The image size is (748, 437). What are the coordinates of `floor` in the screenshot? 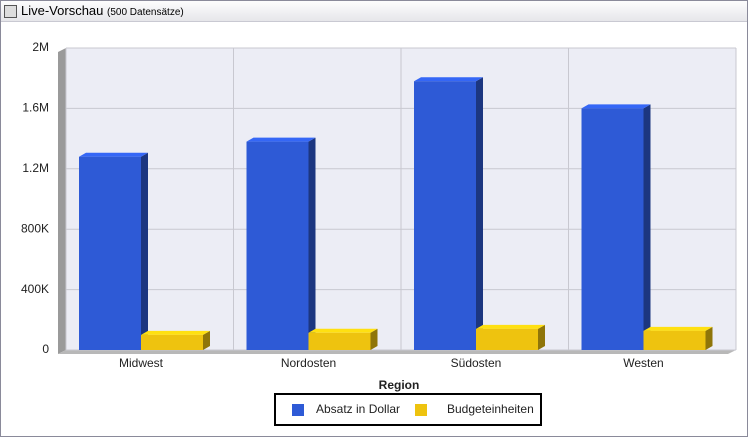 It's located at (397, 352).